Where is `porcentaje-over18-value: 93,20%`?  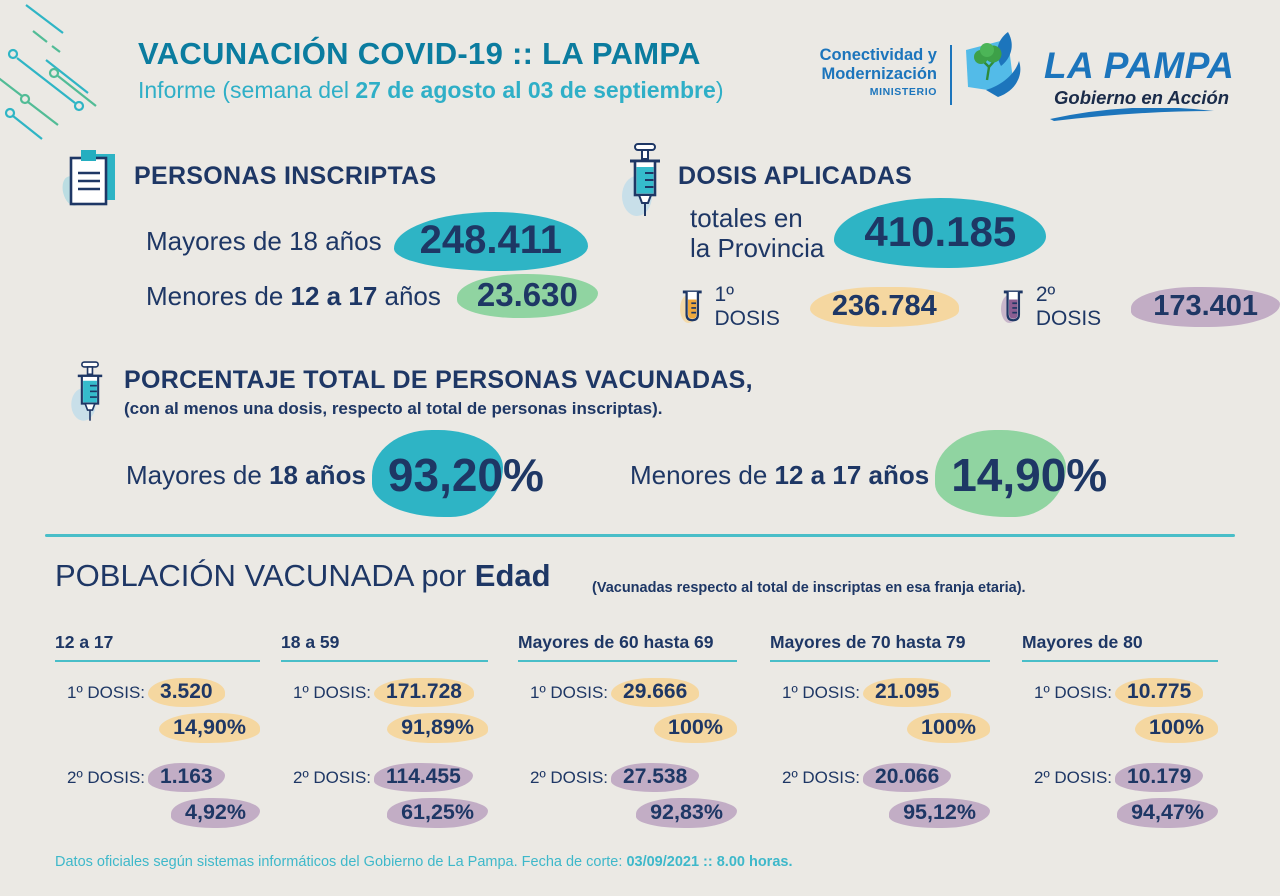
porcentaje-over18-value: 93,20% is located at coordinates (459, 474).